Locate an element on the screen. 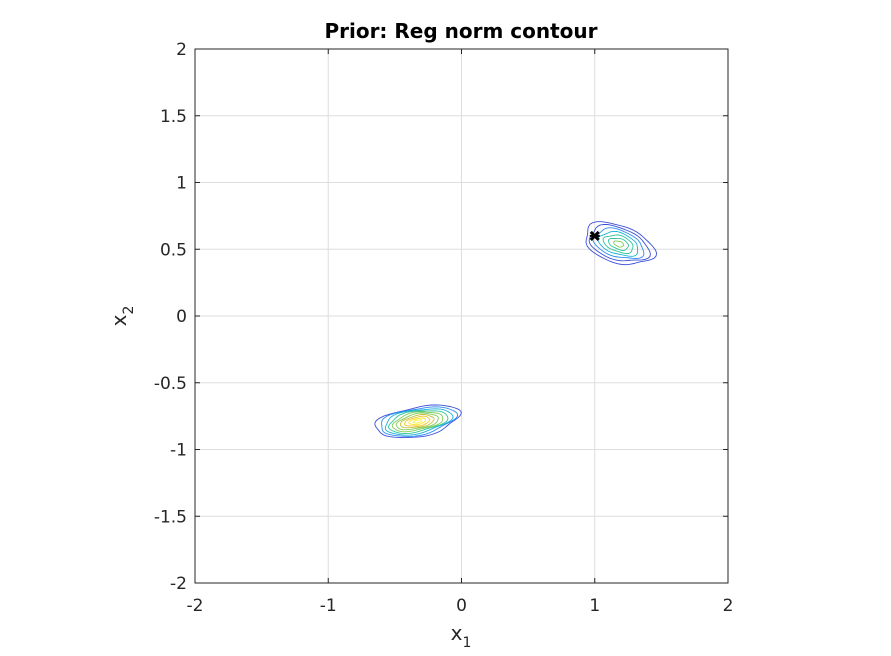  x-tick-label: -1 is located at coordinates (328, 606).